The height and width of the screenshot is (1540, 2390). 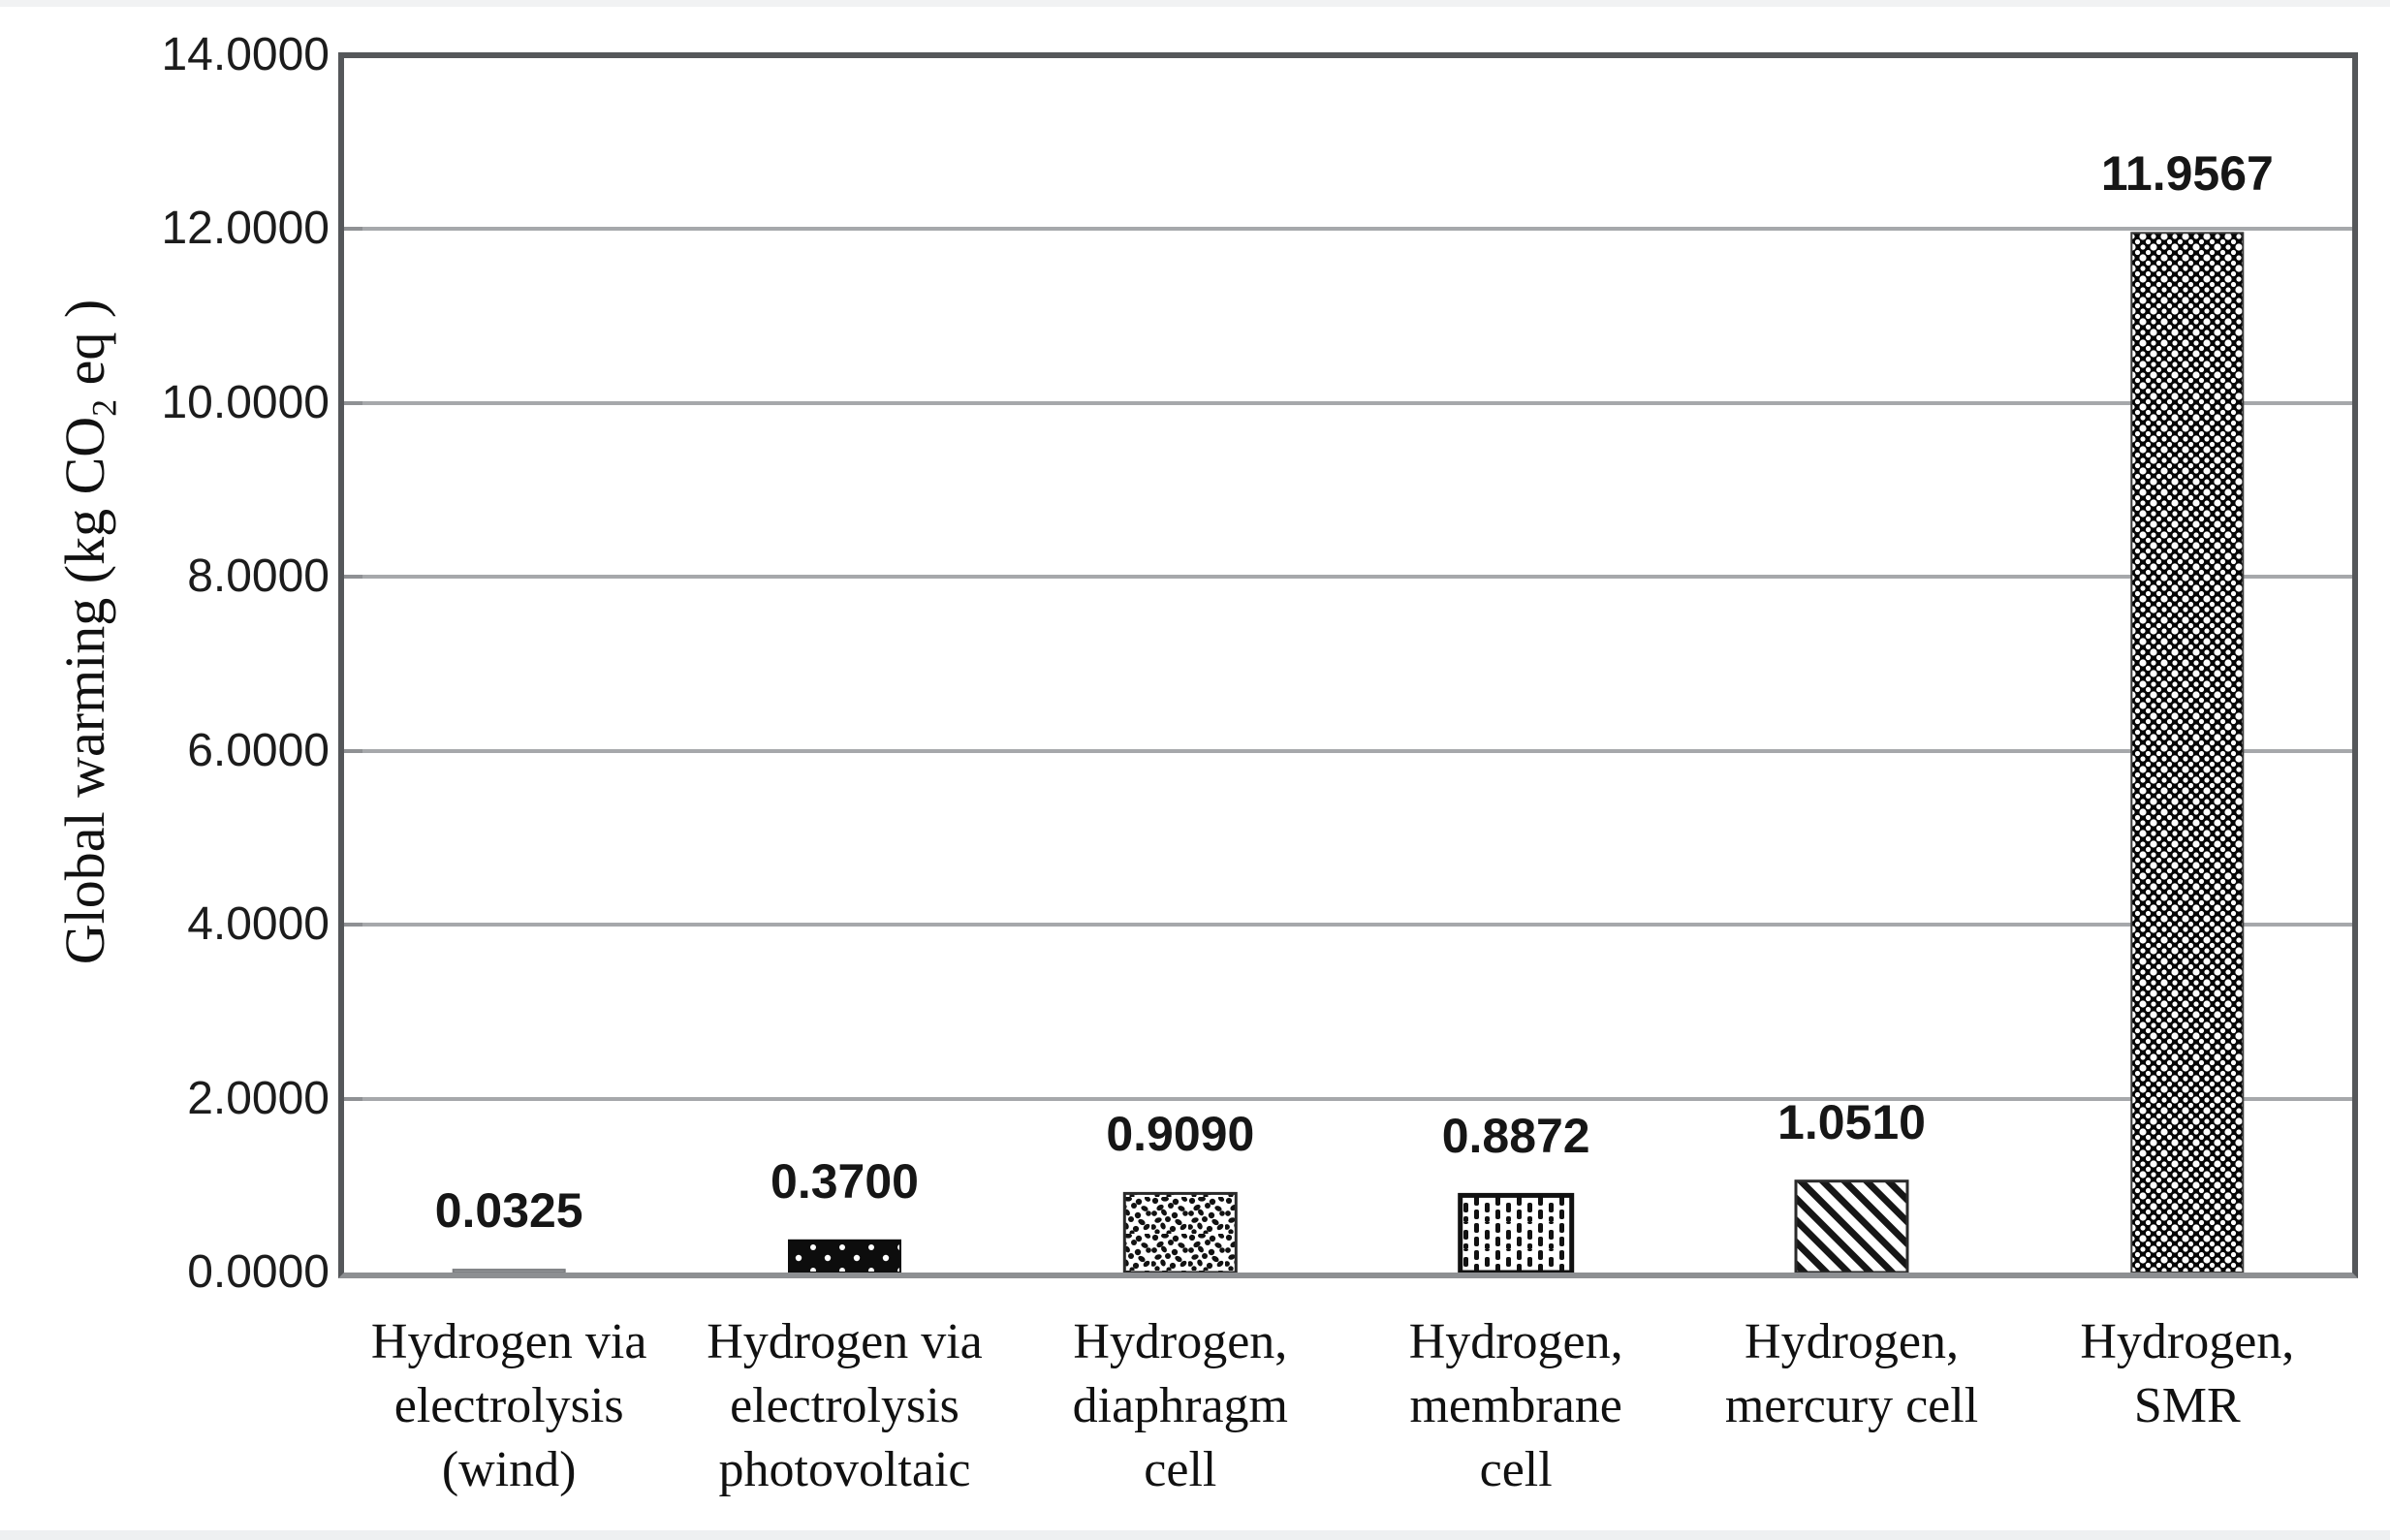 I want to click on y-axis-tick-label: 12.0000, so click(x=246, y=229).